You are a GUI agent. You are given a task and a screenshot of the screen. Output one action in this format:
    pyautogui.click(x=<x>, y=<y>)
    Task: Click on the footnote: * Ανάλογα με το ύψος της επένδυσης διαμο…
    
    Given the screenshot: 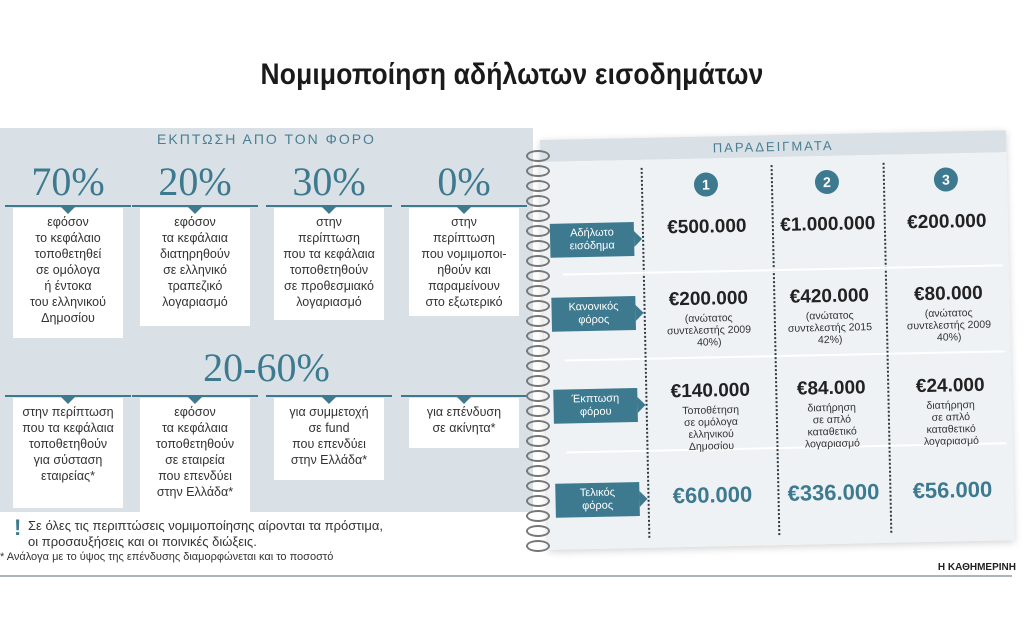 What is the action you would take?
    pyautogui.click(x=167, y=557)
    